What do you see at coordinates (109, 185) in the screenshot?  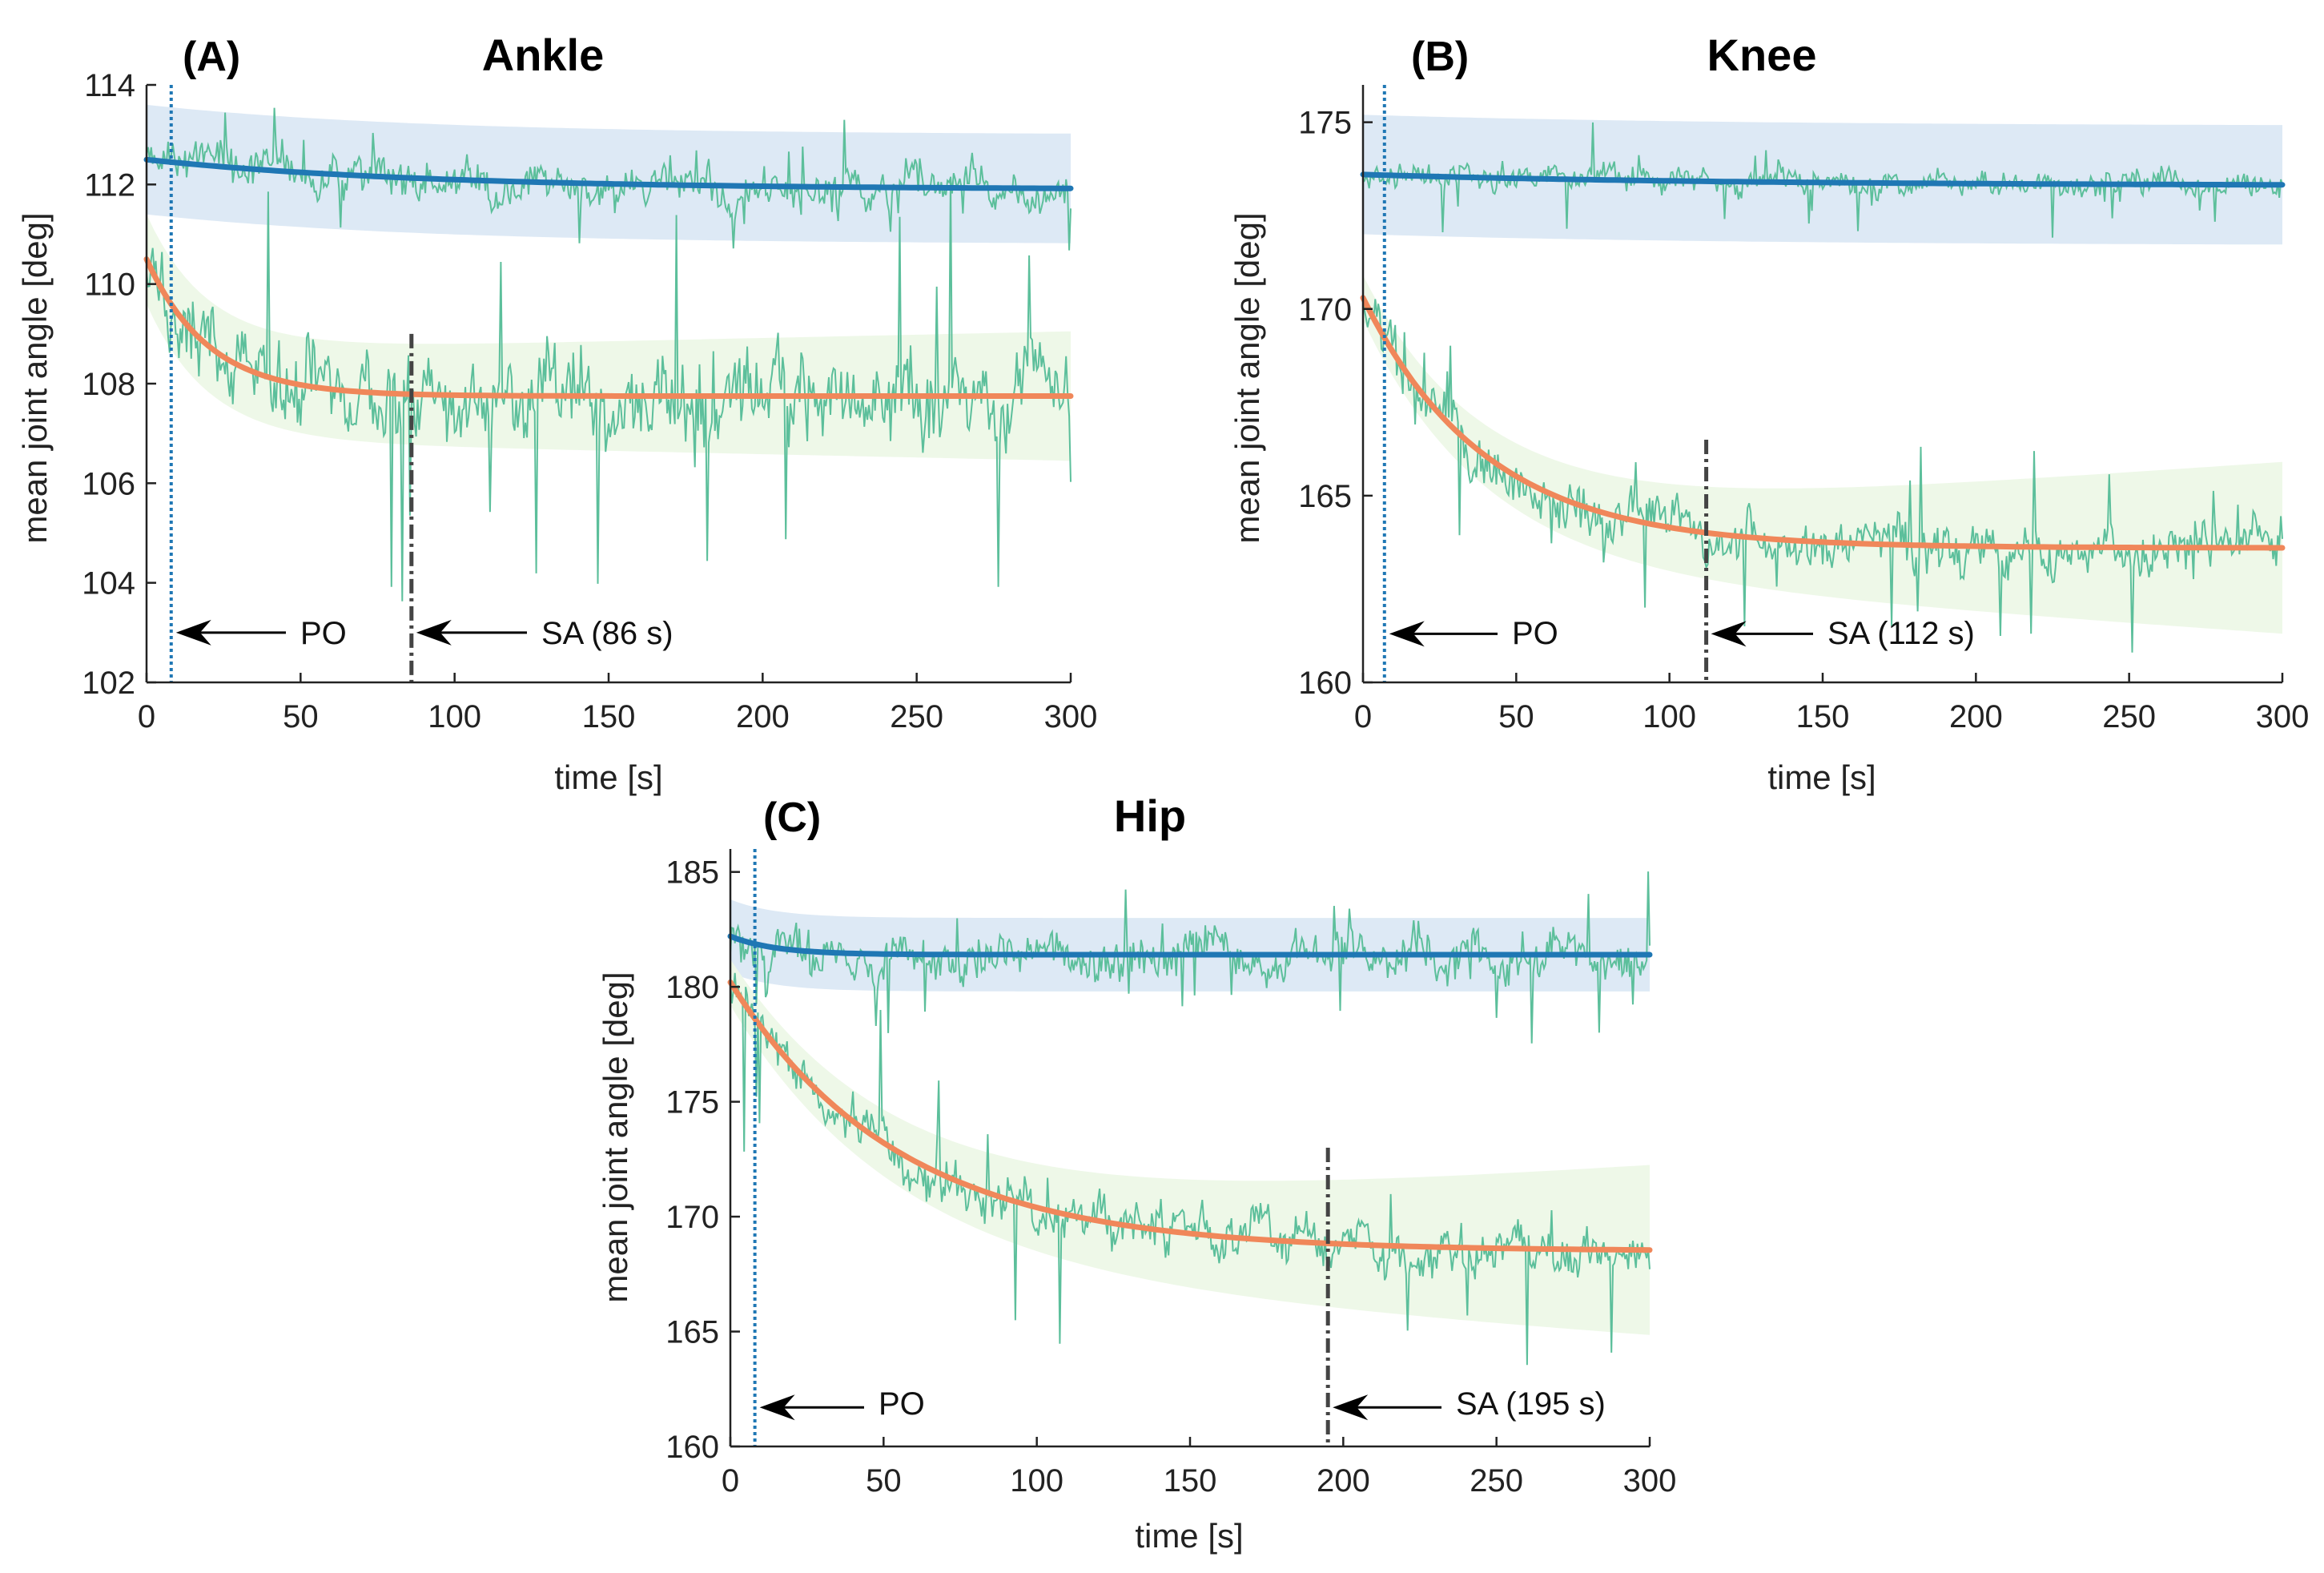 I see `y-tick-label: 112` at bounding box center [109, 185].